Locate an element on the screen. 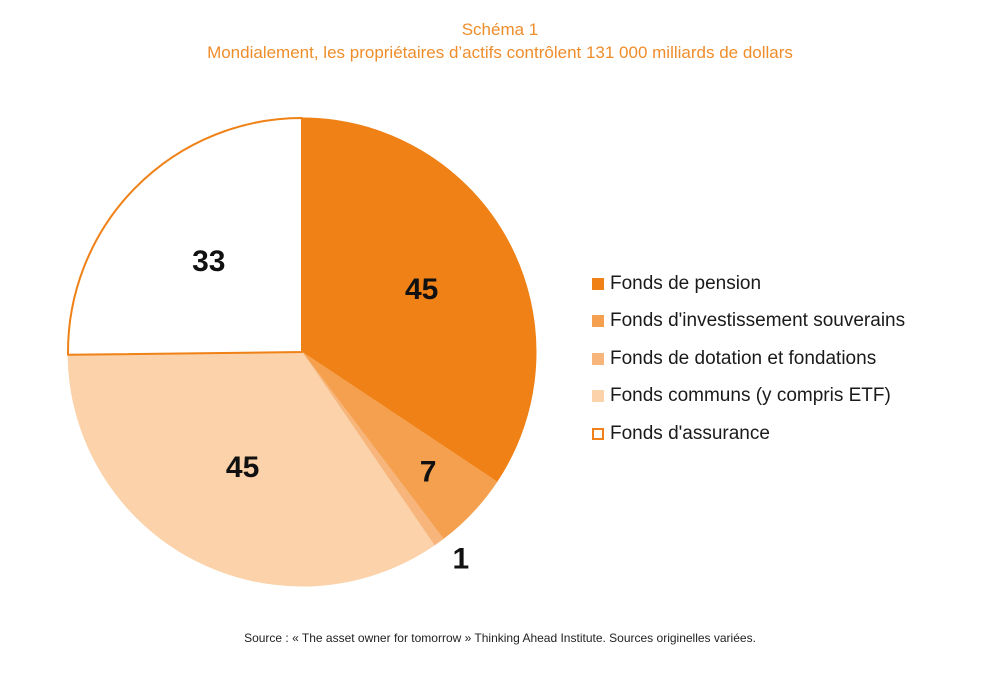 This screenshot has width=1000, height=675. legend-item-mutual-funds: Fonds communs (y compris ETF) is located at coordinates (748, 397).